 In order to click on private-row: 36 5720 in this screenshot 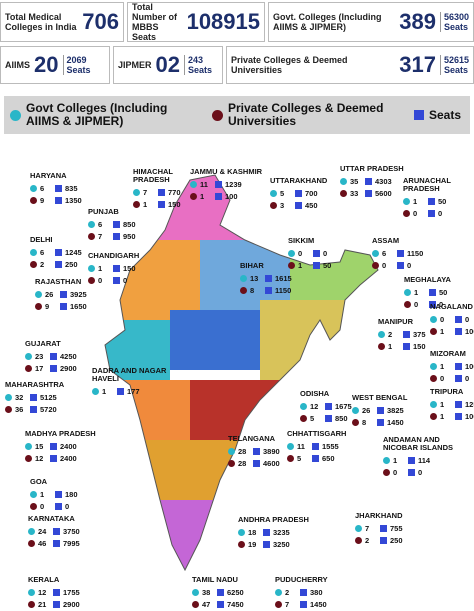, I will do `click(44, 409)`.